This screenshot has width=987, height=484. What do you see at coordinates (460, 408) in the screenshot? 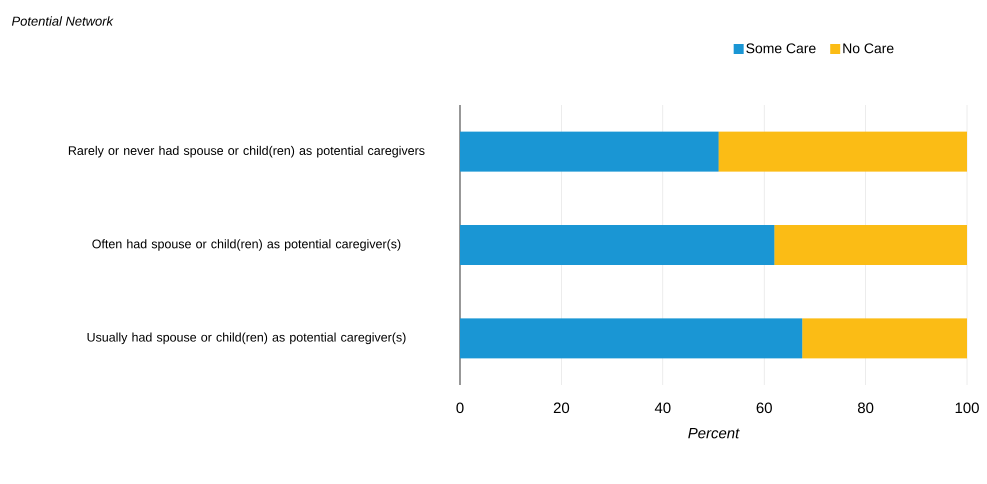
I see `x-tick-label: 0` at bounding box center [460, 408].